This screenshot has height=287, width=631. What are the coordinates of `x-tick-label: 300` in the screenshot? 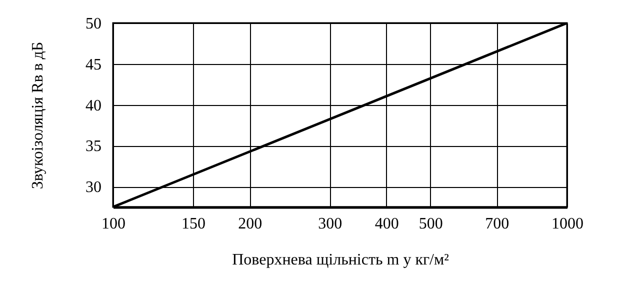 It's located at (330, 224).